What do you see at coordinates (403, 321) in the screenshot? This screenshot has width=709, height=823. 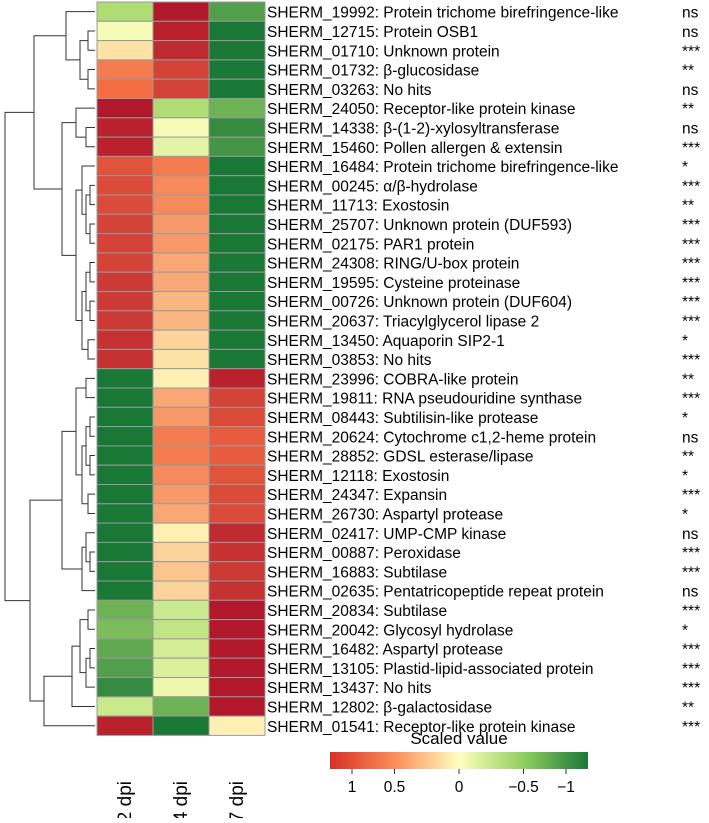 I see `row-label: SHERM_20637: Triacylglycerol lipase 2` at bounding box center [403, 321].